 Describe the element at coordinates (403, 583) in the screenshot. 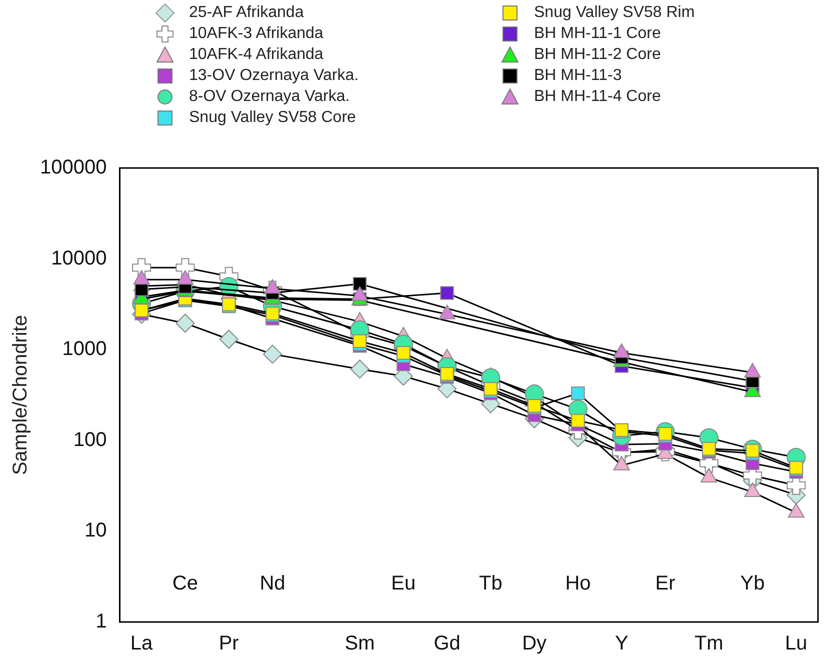

I see `x-tick-label: Eu` at that location.